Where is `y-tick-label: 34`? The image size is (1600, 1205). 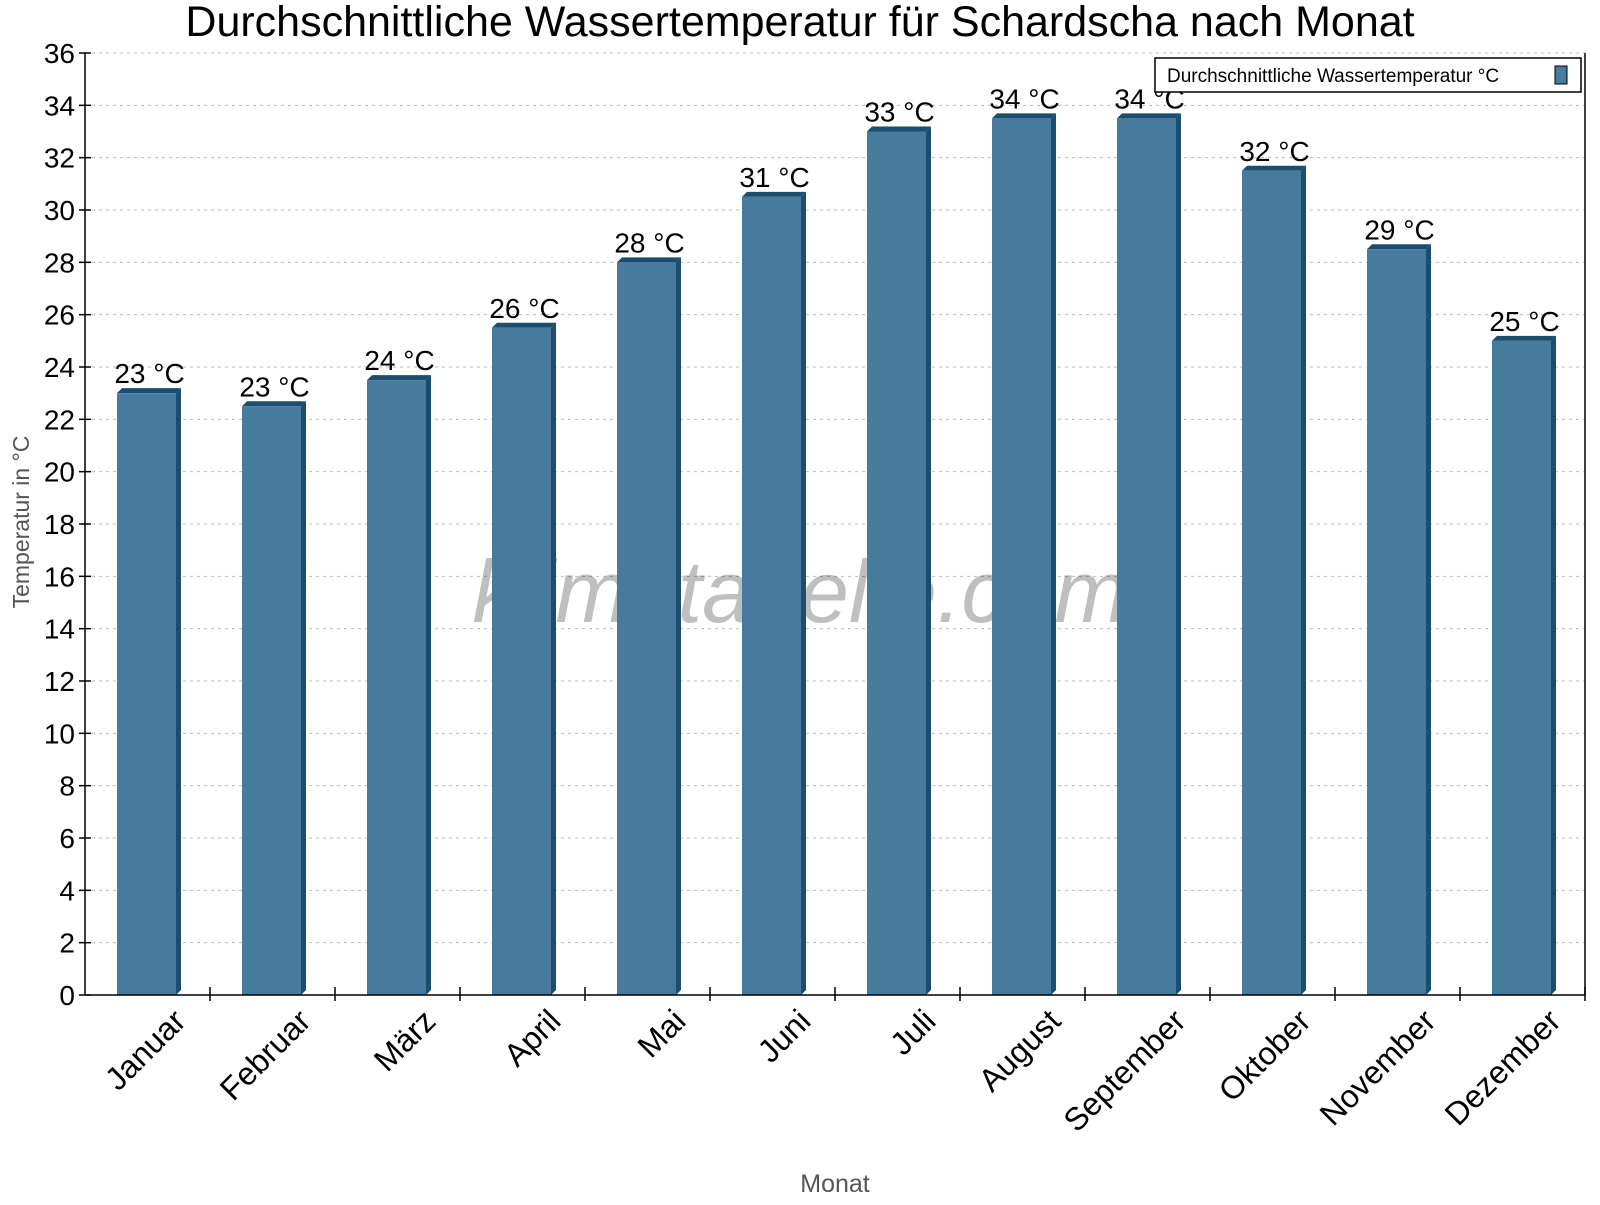
y-tick-label: 34 is located at coordinates (59, 105).